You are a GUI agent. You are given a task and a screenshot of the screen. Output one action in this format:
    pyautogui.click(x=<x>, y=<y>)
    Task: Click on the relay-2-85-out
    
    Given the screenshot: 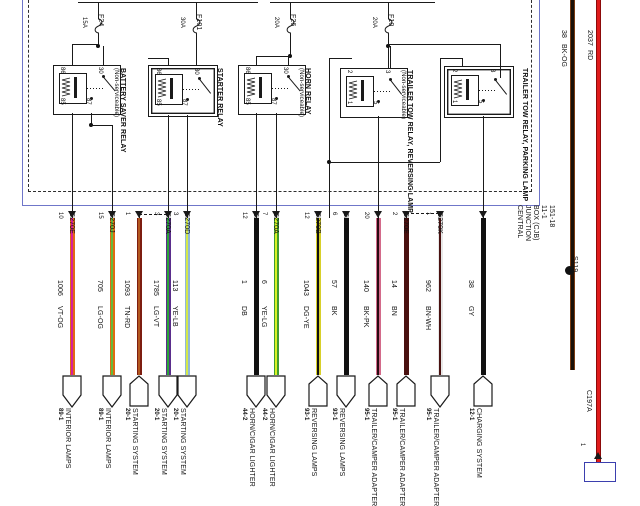 What is the action you would take?
    pyautogui.click(x=168, y=166)
    